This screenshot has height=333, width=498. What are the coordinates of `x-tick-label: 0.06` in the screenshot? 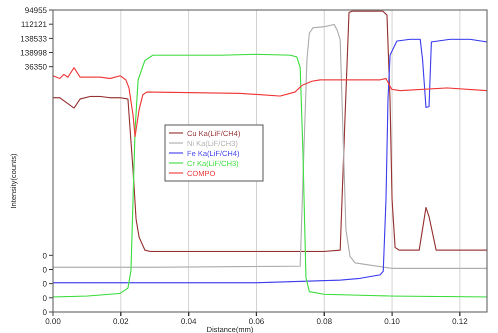 It's located at (256, 321).